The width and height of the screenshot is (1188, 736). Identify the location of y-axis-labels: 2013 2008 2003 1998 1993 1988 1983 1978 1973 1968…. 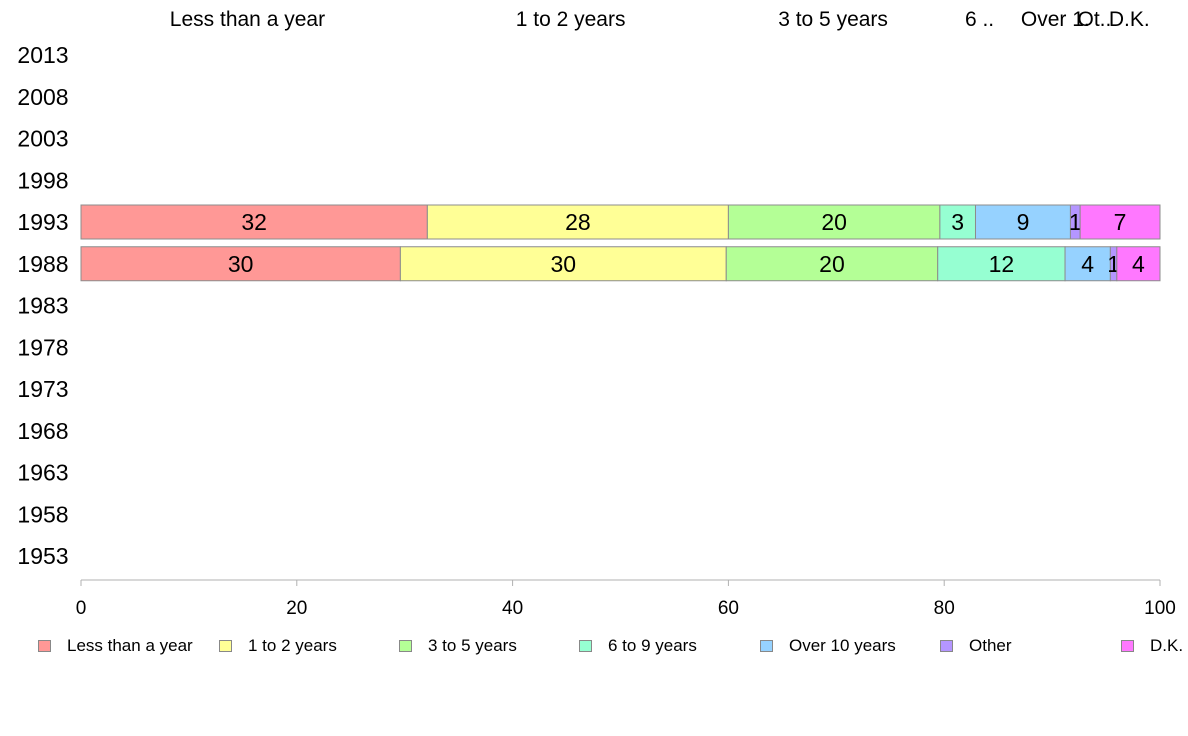
(42, 305).